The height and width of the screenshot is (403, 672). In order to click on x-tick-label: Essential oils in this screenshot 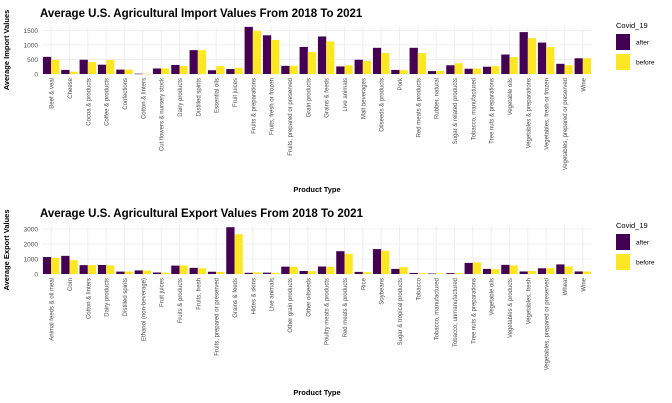, I will do `click(218, 95)`.